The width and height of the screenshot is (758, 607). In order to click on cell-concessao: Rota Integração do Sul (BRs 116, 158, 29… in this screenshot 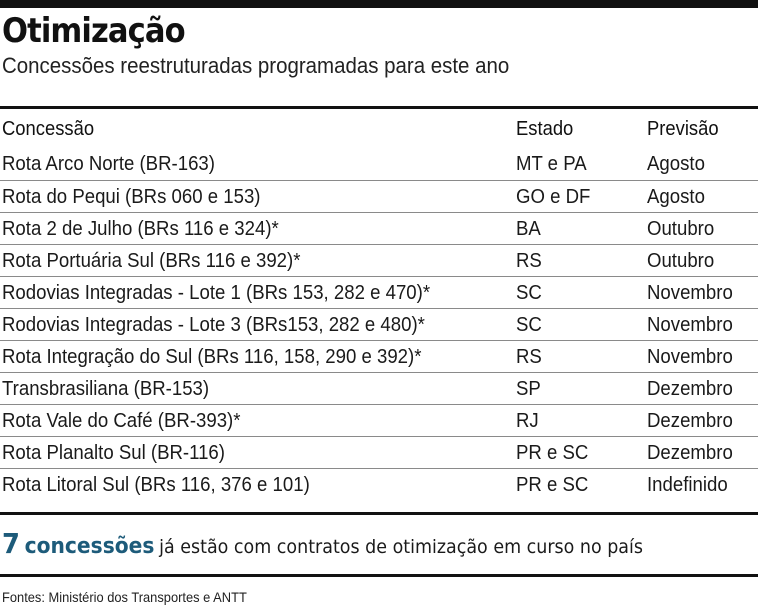, I will do `click(212, 357)`.